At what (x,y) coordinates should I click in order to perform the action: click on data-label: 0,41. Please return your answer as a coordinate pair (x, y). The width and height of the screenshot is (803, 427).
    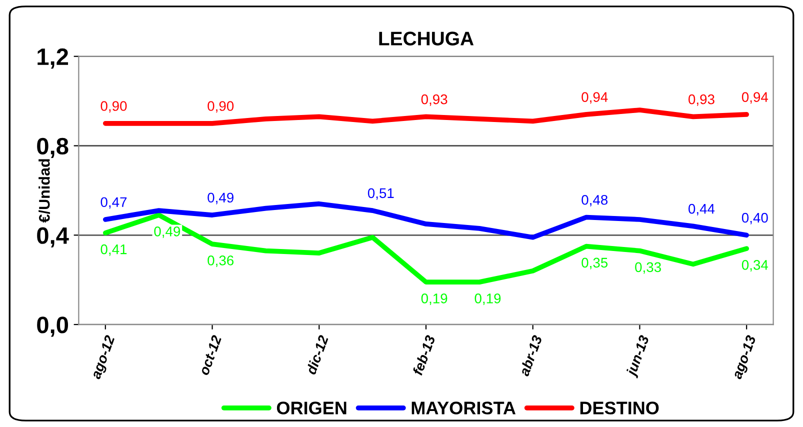
    Looking at the image, I should click on (113, 250).